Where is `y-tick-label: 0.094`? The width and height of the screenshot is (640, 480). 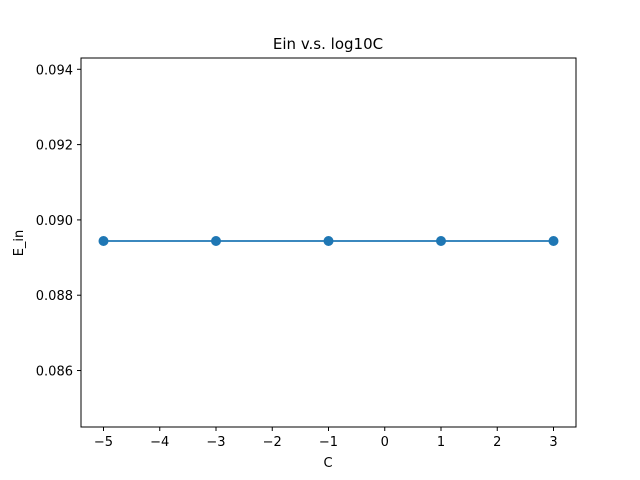
y-tick-label: 0.094 is located at coordinates (54, 70).